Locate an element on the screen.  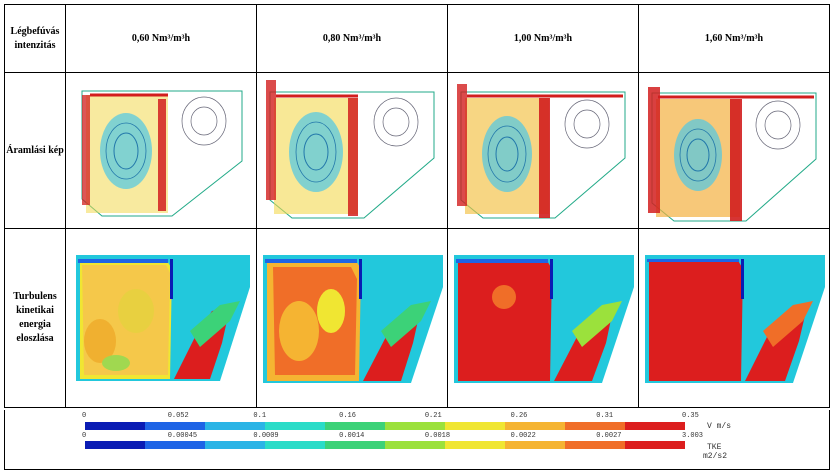
row-label-tke: Turbulens kinetikai energia eloszlása is located at coordinates (35, 318).